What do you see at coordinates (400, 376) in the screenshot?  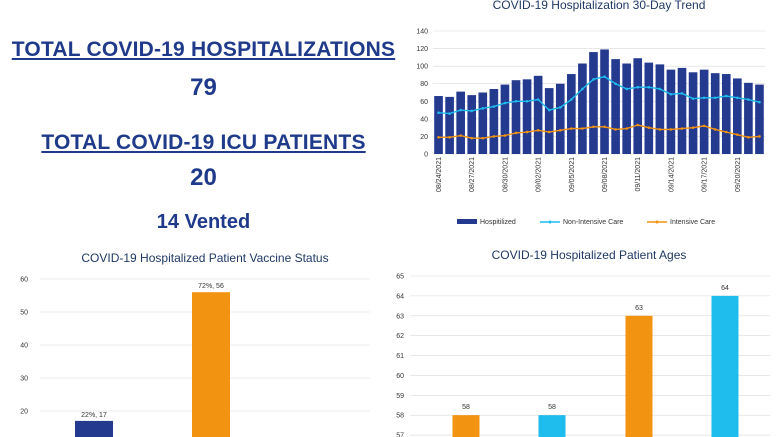 I see `ages-y-tick-label: 60` at bounding box center [400, 376].